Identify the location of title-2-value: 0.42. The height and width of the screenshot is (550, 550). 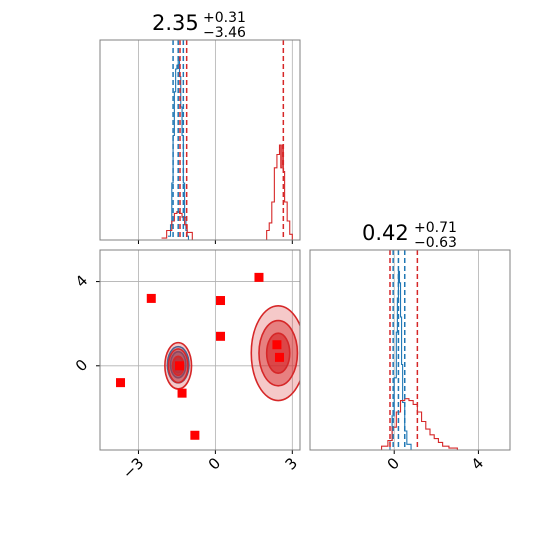
(385, 233).